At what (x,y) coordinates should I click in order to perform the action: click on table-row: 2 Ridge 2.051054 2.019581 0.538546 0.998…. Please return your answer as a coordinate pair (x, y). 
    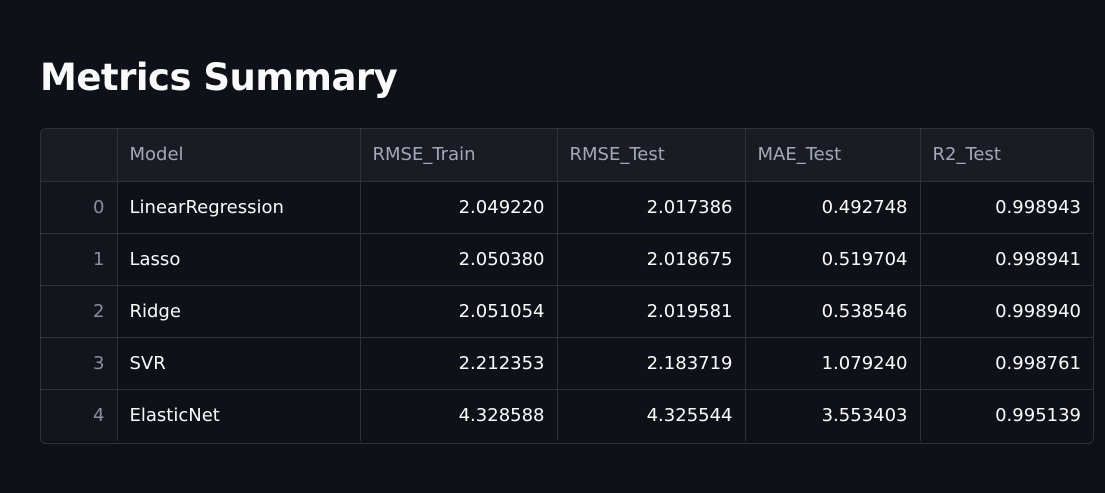
    Looking at the image, I should click on (567, 311).